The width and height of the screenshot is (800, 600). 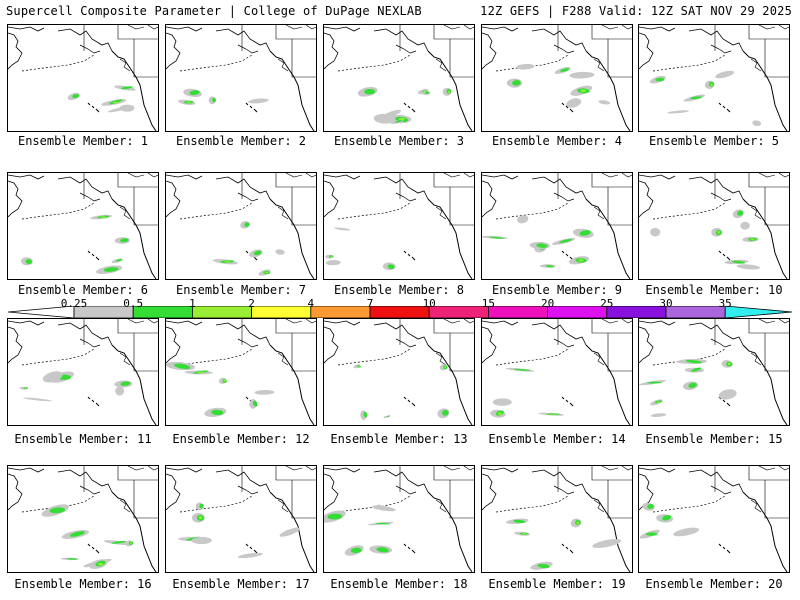 What do you see at coordinates (251, 303) in the screenshot?
I see `colorbar-tick-label: 2` at bounding box center [251, 303].